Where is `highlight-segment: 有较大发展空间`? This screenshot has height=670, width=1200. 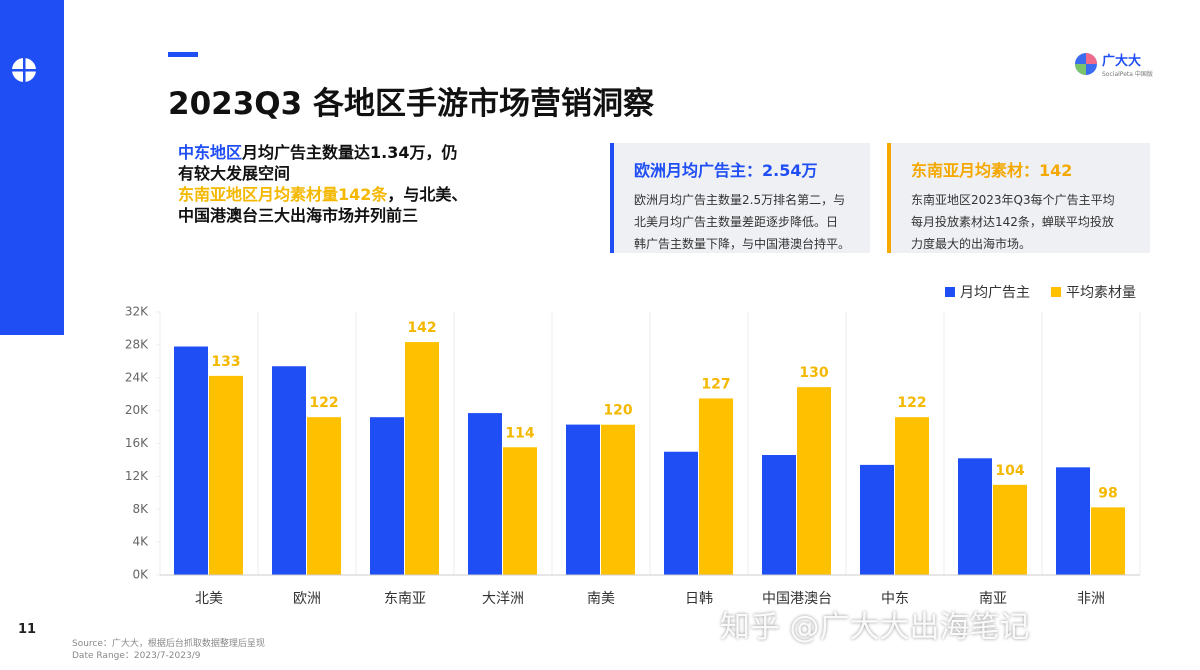
highlight-segment: 有较大发展空间 is located at coordinates (234, 173).